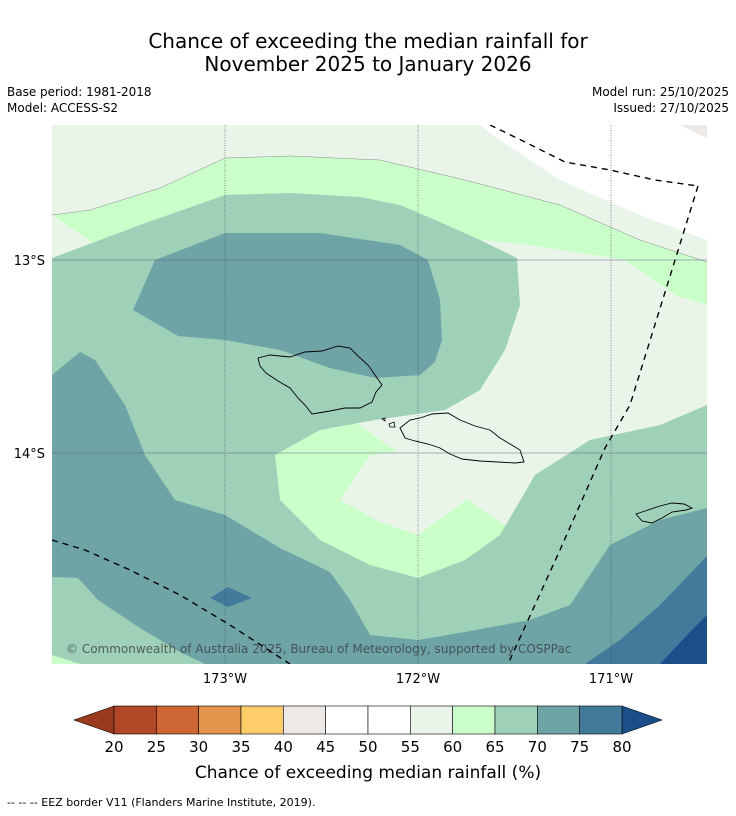  Describe the element at coordinates (231, 597) in the screenshot. I see `zone-75-80-patch` at that location.